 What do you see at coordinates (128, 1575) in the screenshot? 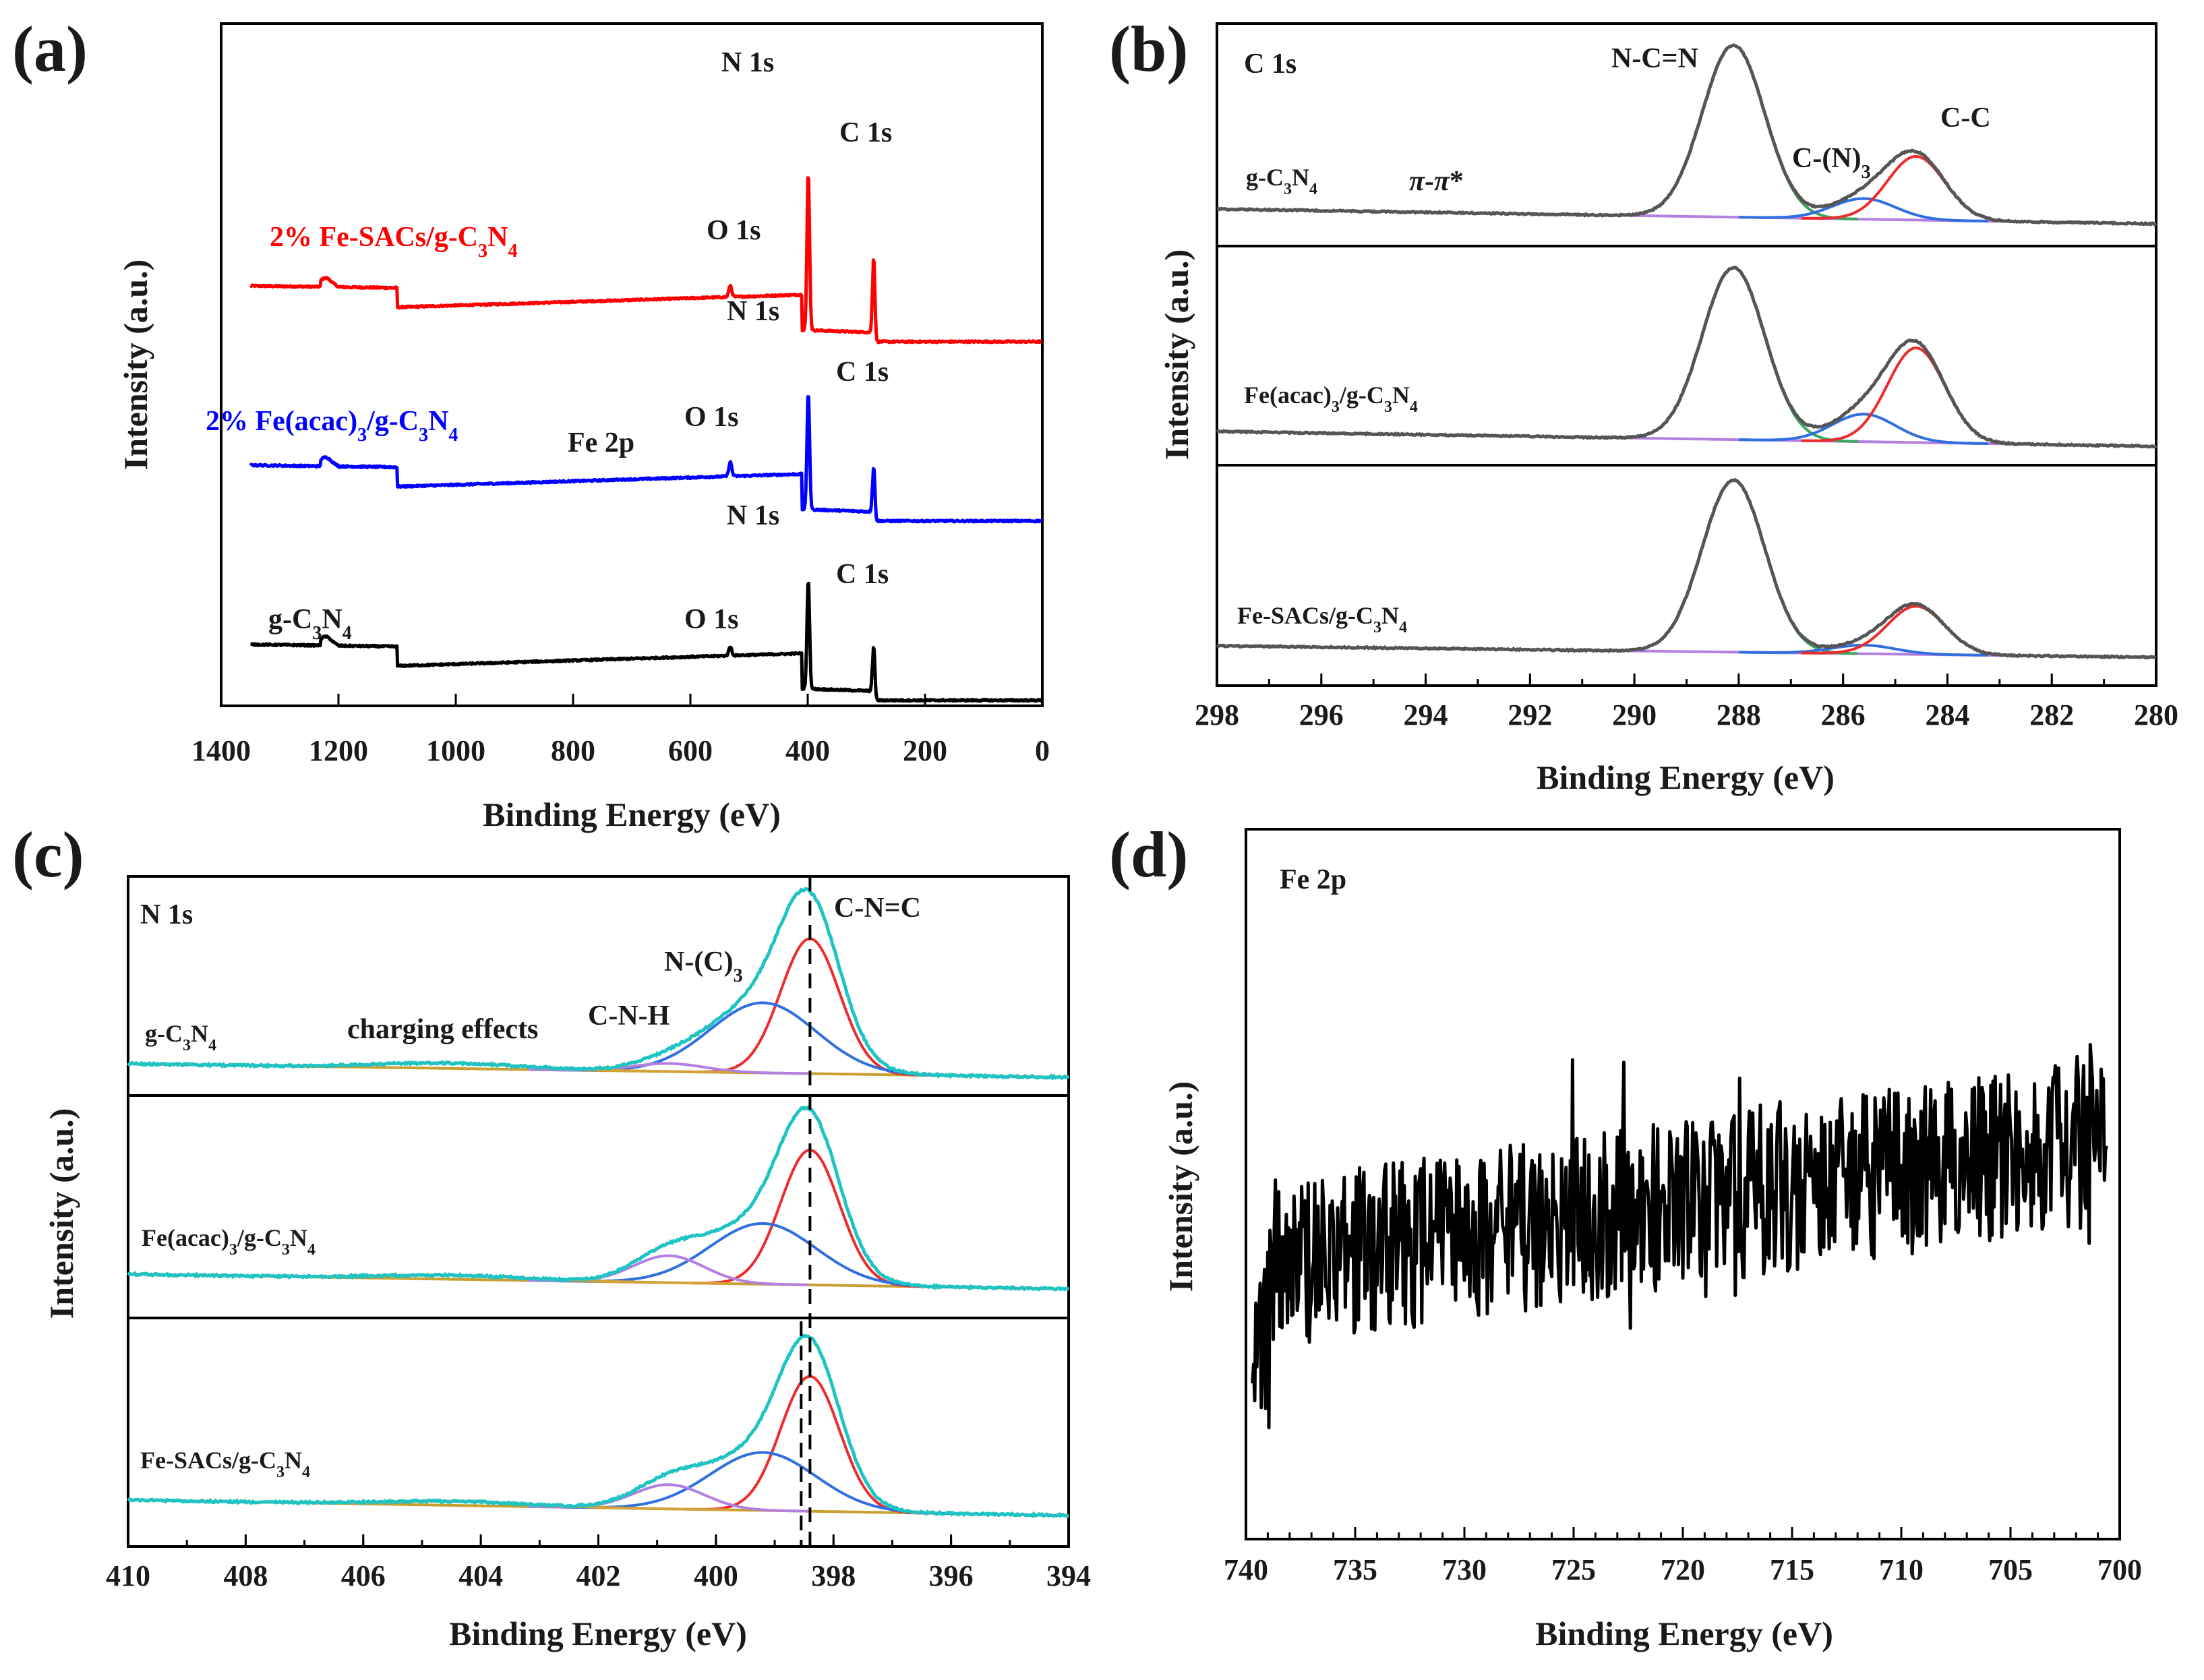
I see `tick-label: 410` at bounding box center [128, 1575].